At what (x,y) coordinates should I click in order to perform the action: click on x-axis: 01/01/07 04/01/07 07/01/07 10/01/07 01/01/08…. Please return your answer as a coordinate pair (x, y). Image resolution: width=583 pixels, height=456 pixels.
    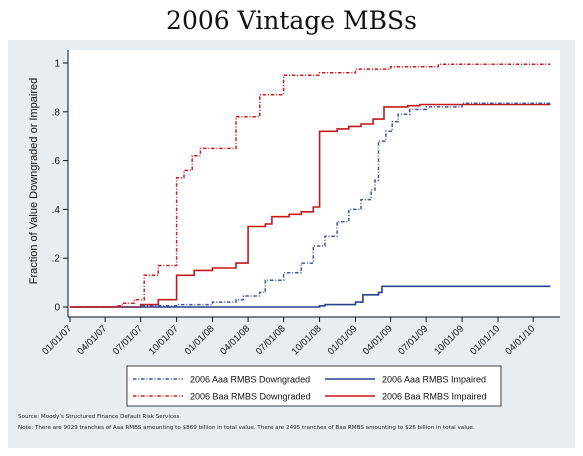
    Looking at the image, I should click on (300, 336).